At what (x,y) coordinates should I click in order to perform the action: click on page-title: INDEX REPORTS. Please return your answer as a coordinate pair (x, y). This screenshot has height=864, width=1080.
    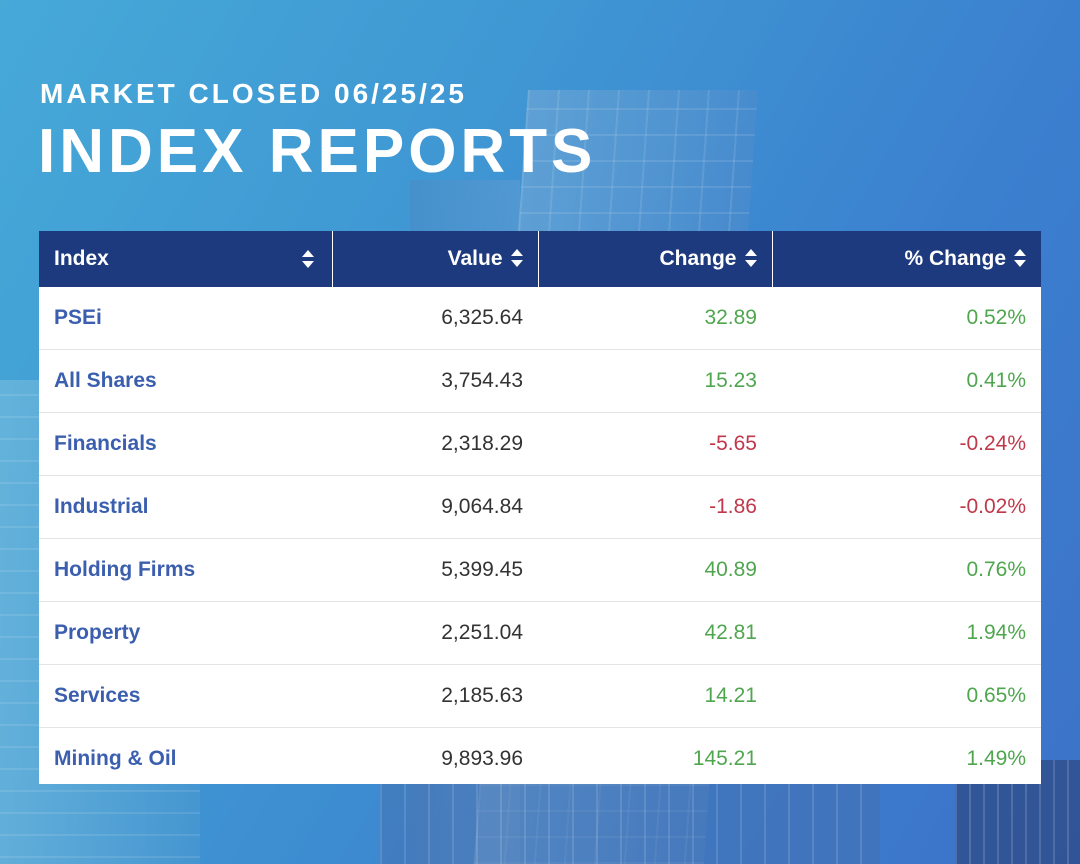
    Looking at the image, I should click on (317, 151).